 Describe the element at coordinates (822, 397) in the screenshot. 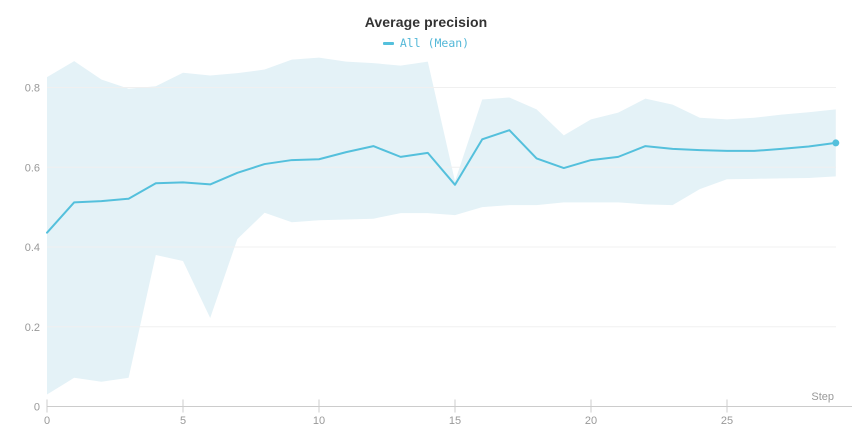

I see `x-axis-title: Step` at that location.